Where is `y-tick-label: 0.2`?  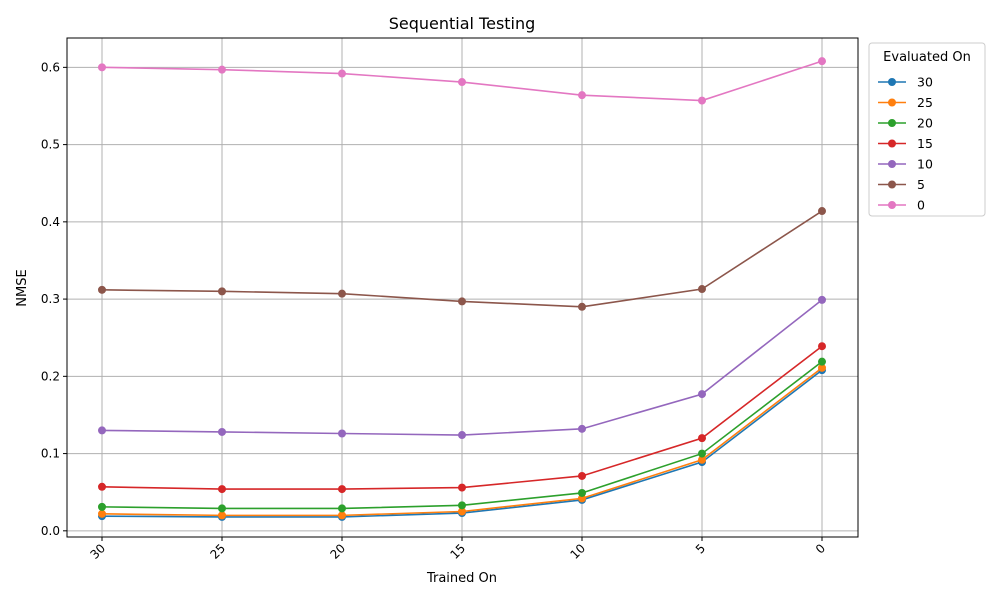 y-tick-label: 0.2 is located at coordinates (50, 376).